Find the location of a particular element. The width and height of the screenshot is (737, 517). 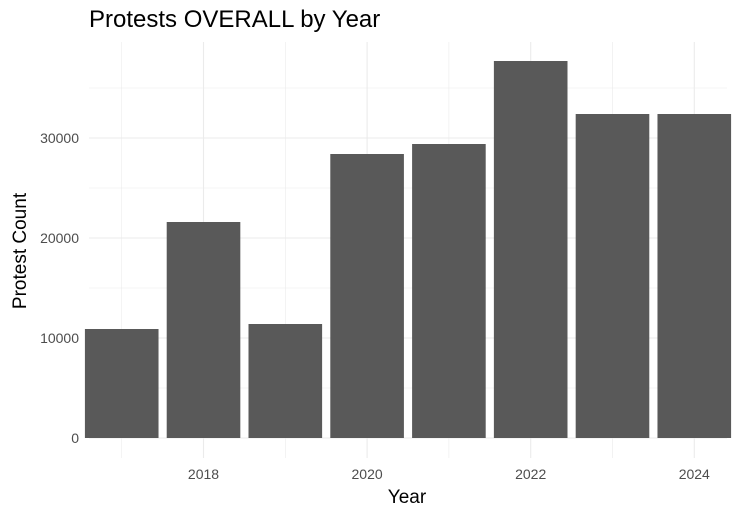

bar-2019 is located at coordinates (285, 381).